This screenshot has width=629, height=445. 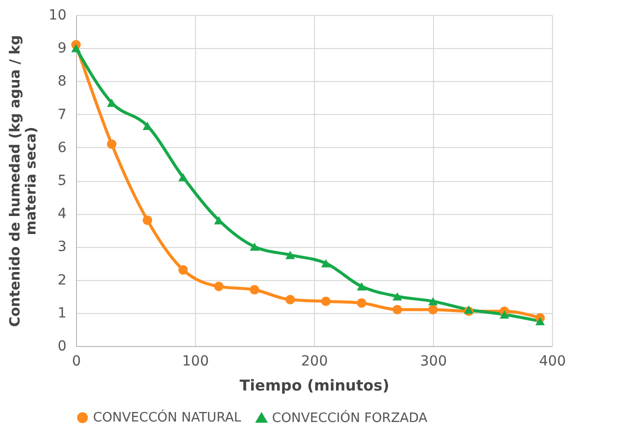 What do you see at coordinates (76, 362) in the screenshot?
I see `x-tick-label: 0` at bounding box center [76, 362].